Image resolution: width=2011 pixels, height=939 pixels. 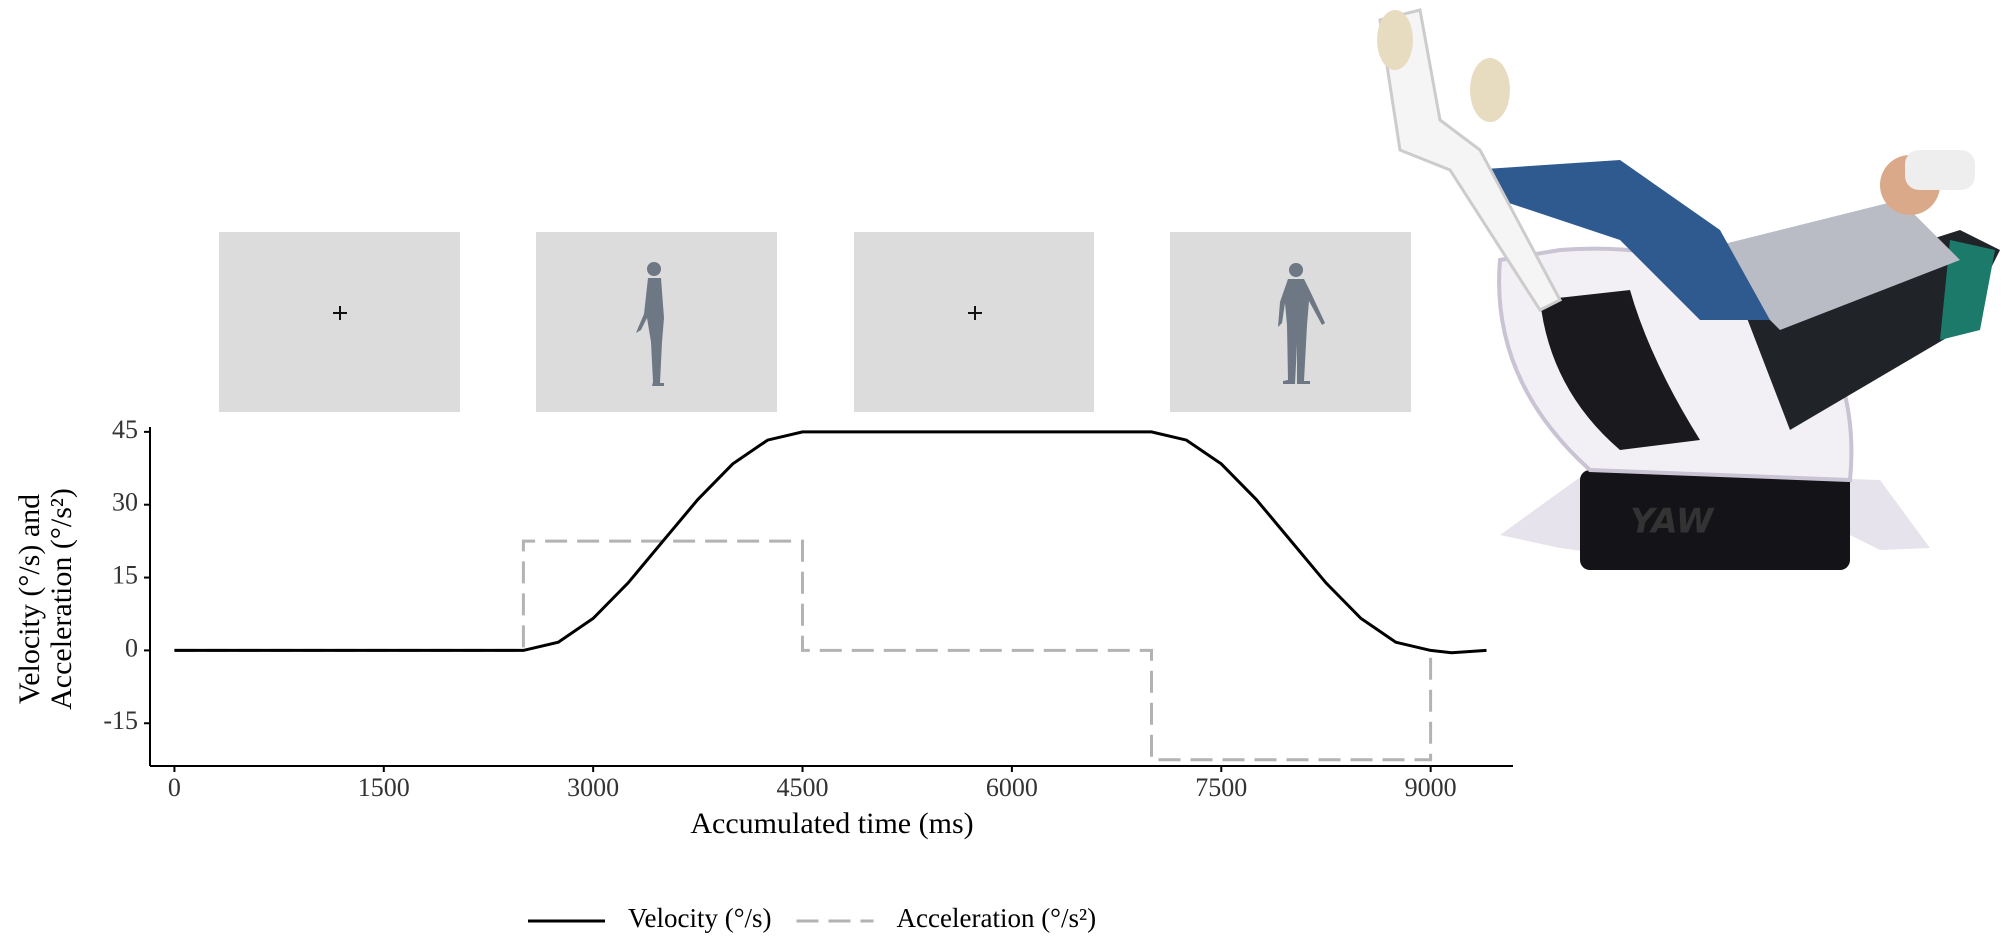 What do you see at coordinates (1012, 787) in the screenshot?
I see `x-tick-label: 6000` at bounding box center [1012, 787].